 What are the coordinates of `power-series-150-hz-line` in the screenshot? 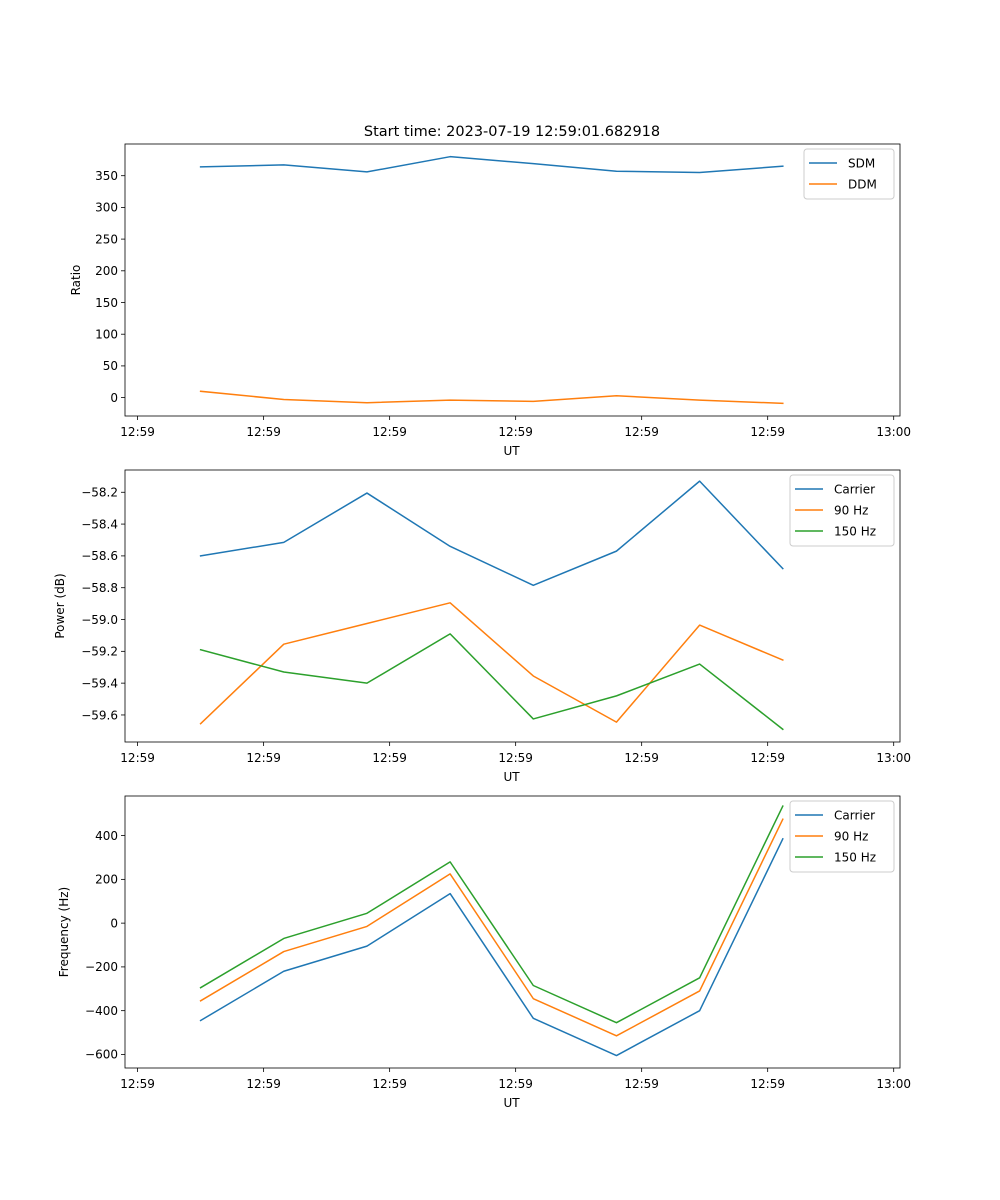 It's located at (491, 682).